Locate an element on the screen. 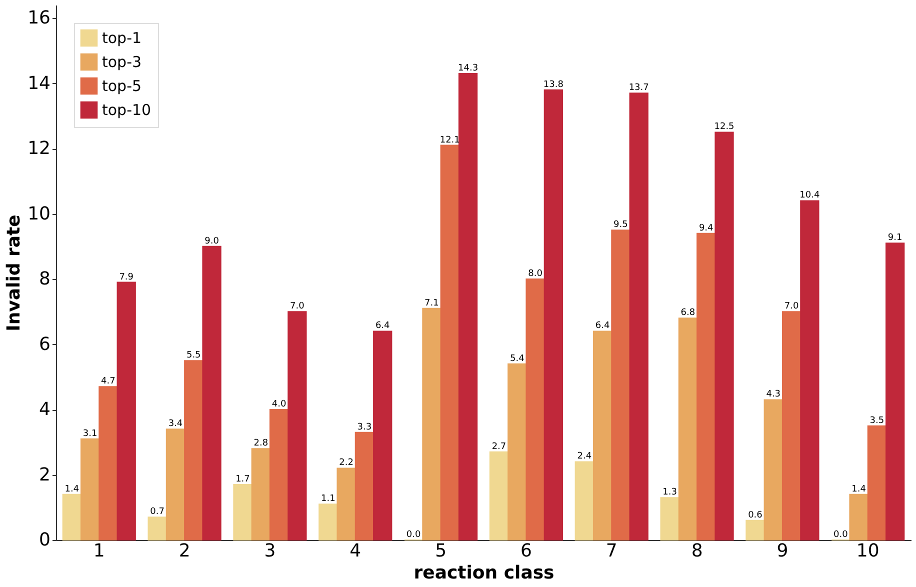  data-label: 1.1 is located at coordinates (328, 499).